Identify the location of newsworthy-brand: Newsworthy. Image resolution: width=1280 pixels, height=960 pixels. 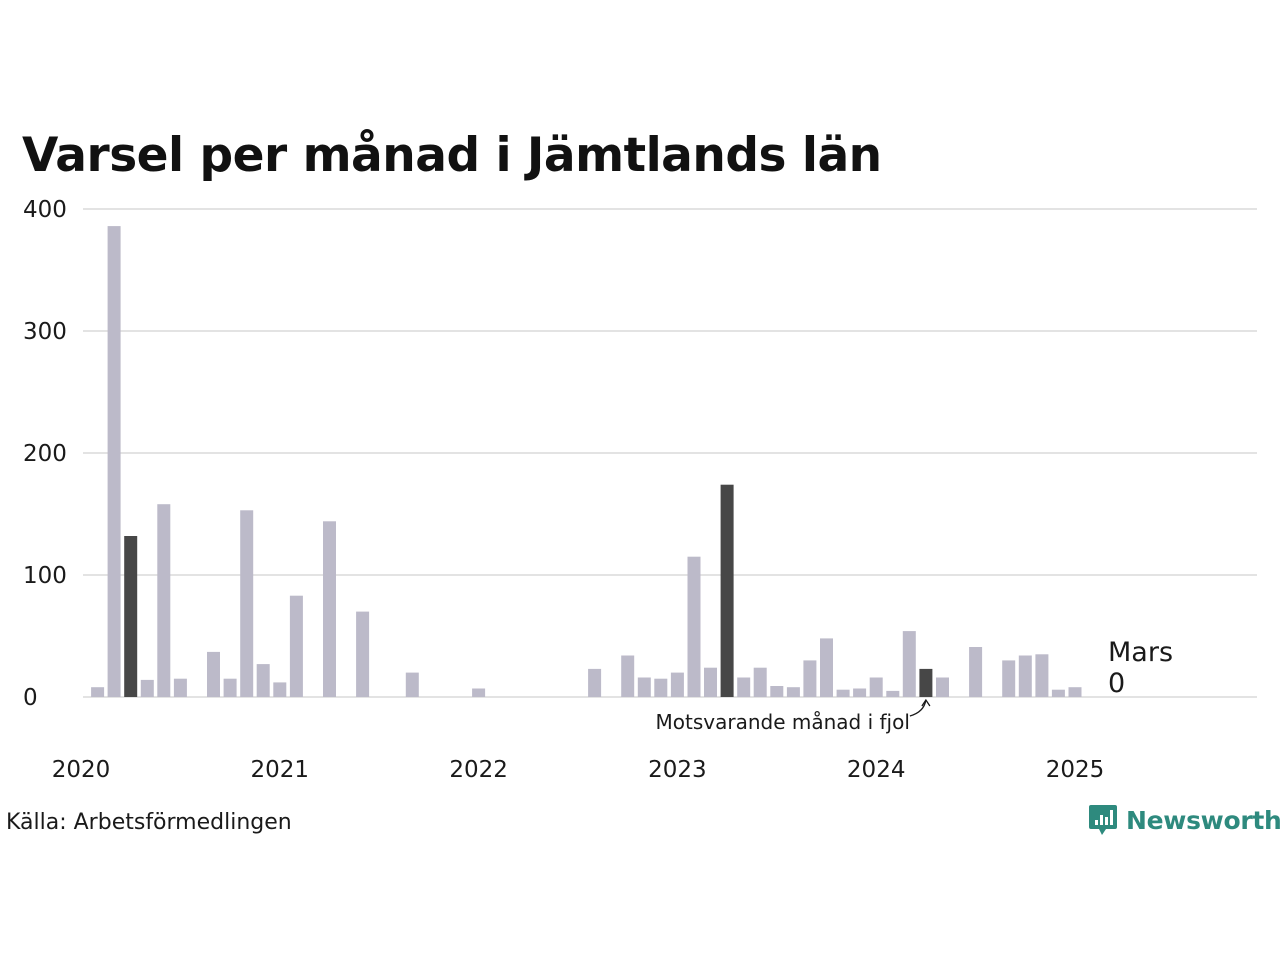
(1184, 820).